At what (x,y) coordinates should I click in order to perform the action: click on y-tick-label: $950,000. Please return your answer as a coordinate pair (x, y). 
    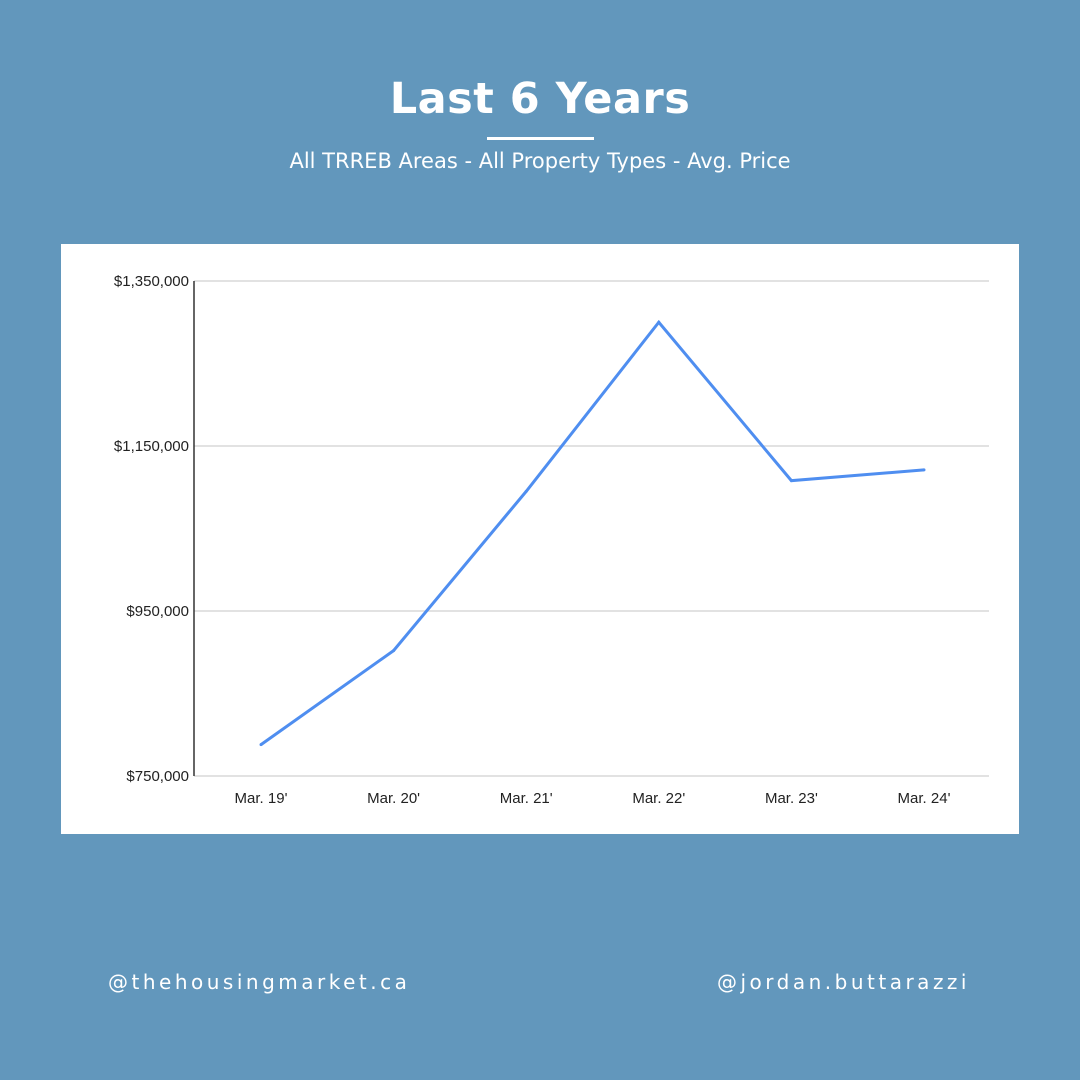
    Looking at the image, I should click on (157, 611).